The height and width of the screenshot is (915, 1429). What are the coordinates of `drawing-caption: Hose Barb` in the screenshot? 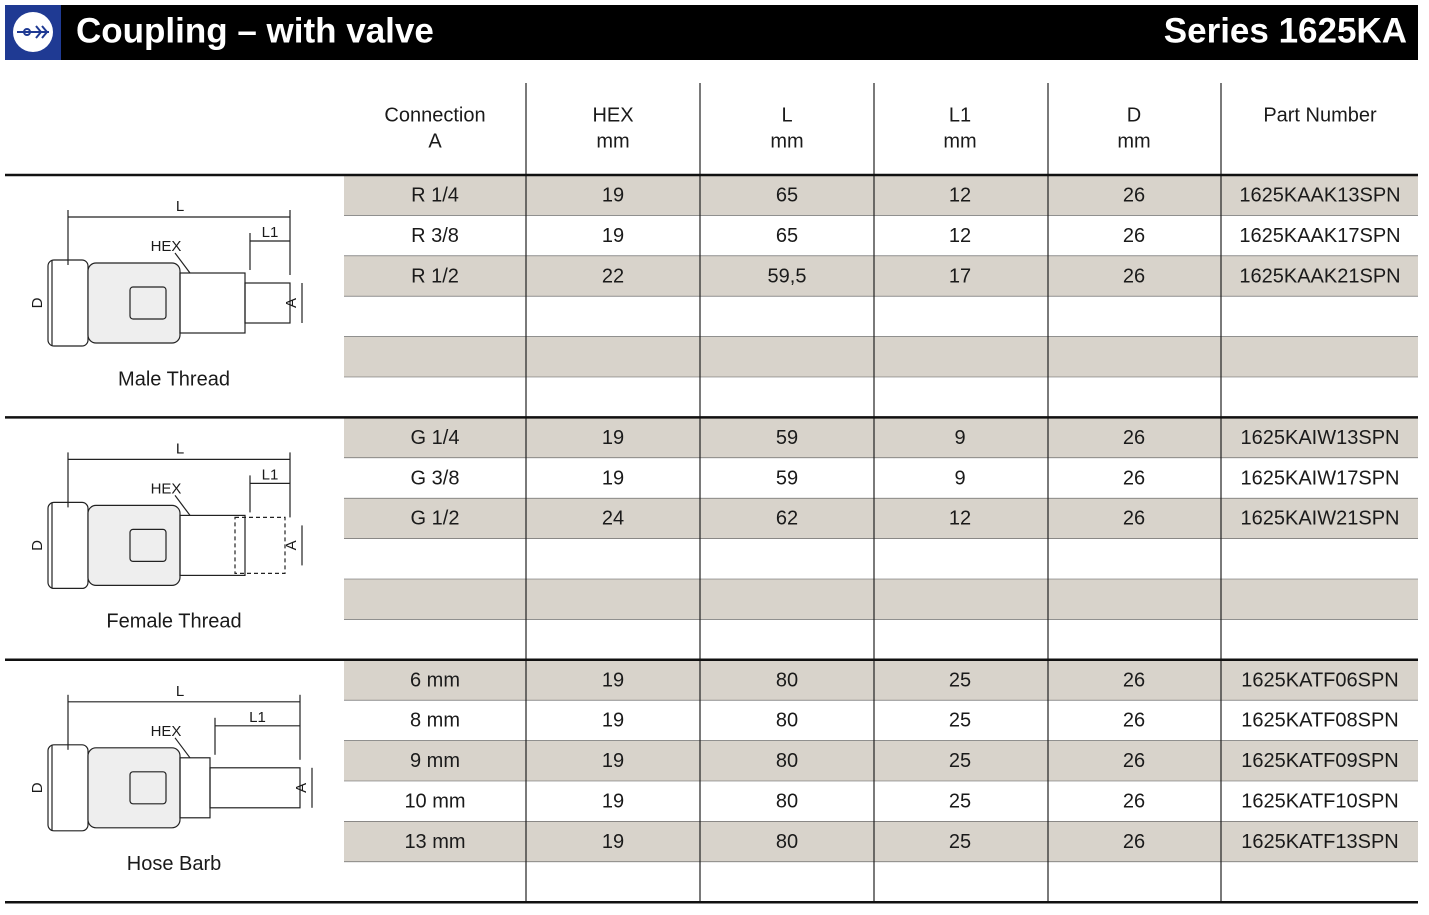 It's located at (174, 864).